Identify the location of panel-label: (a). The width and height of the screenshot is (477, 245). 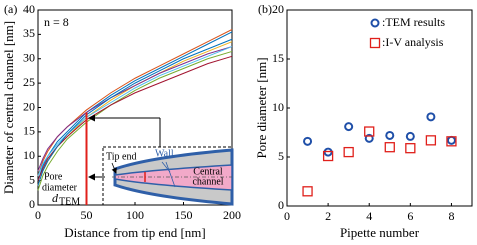
(10, 9).